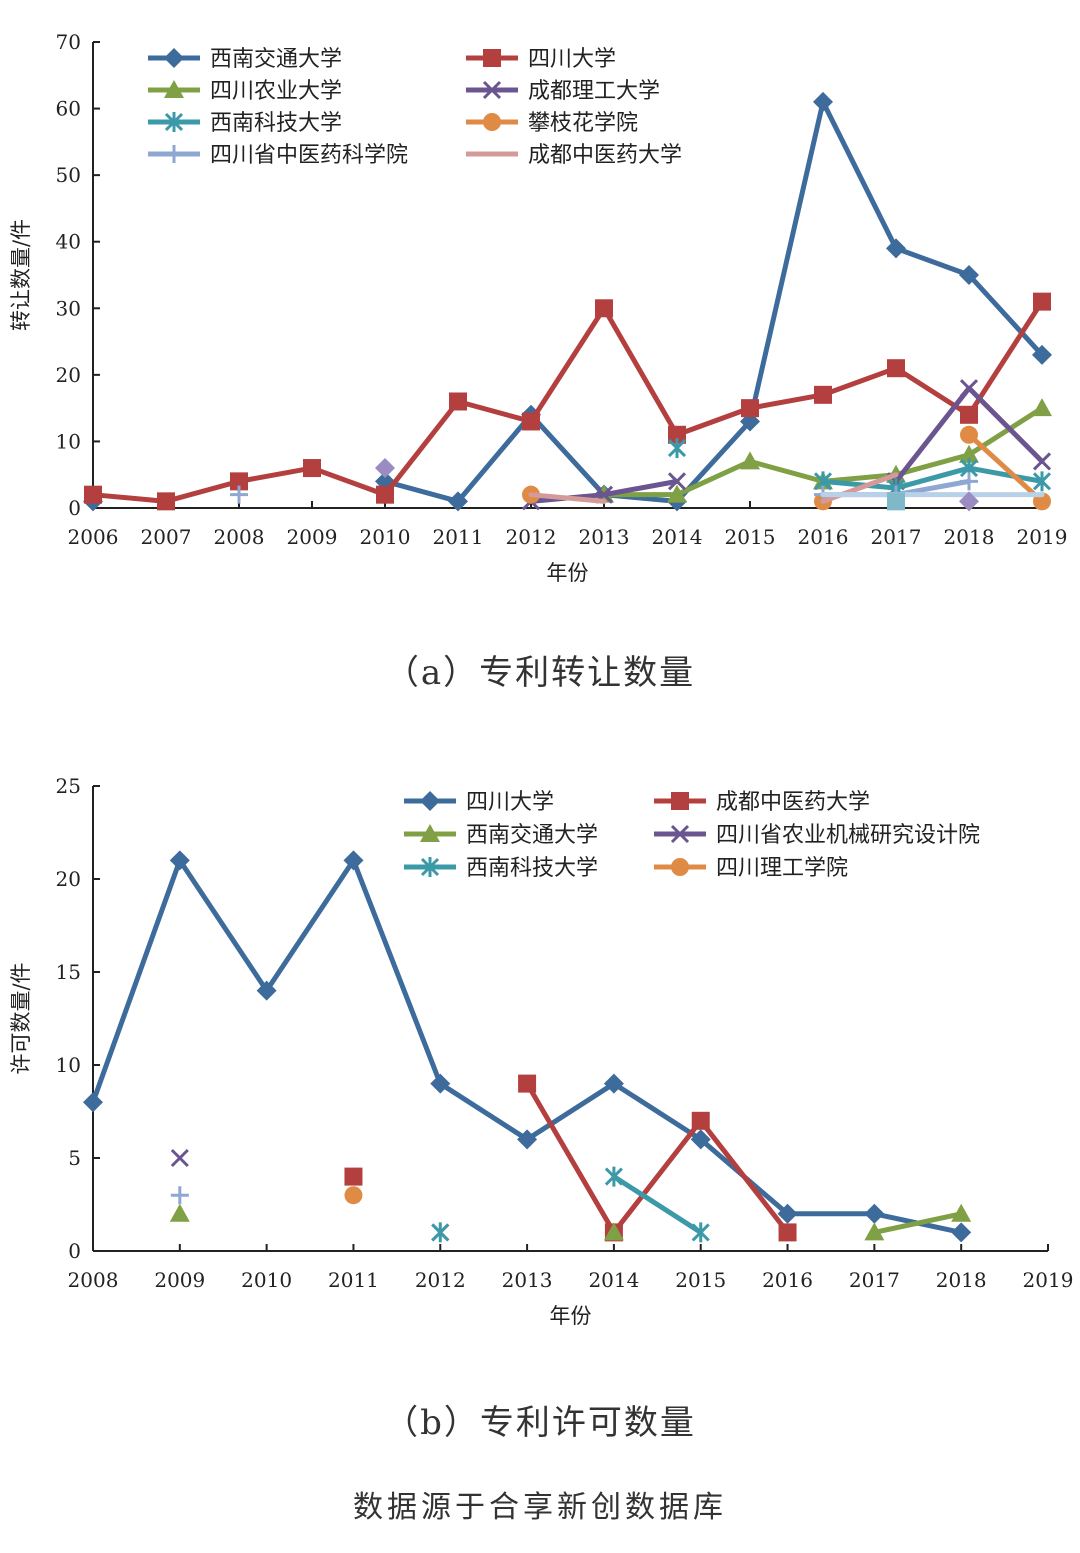  Describe the element at coordinates (276, 123) in the screenshot. I see `legend-label: 西南科技大学` at that location.